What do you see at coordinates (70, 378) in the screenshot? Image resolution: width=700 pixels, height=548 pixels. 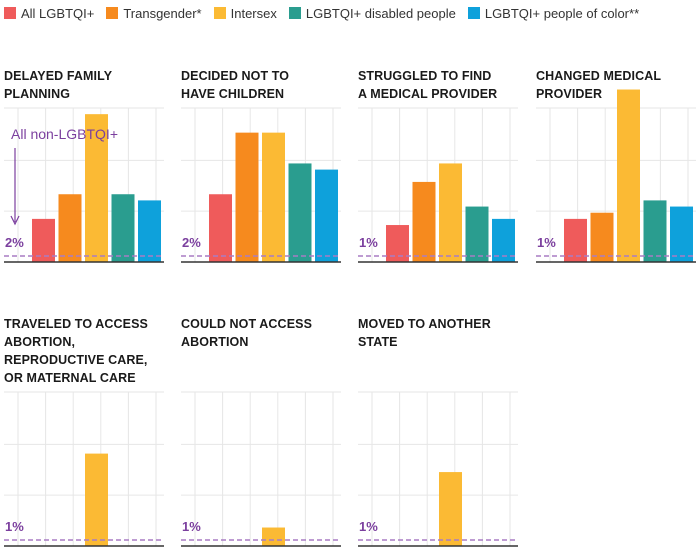 I see `panel-title-line: OR MATERNAL CARE` at bounding box center [70, 378].